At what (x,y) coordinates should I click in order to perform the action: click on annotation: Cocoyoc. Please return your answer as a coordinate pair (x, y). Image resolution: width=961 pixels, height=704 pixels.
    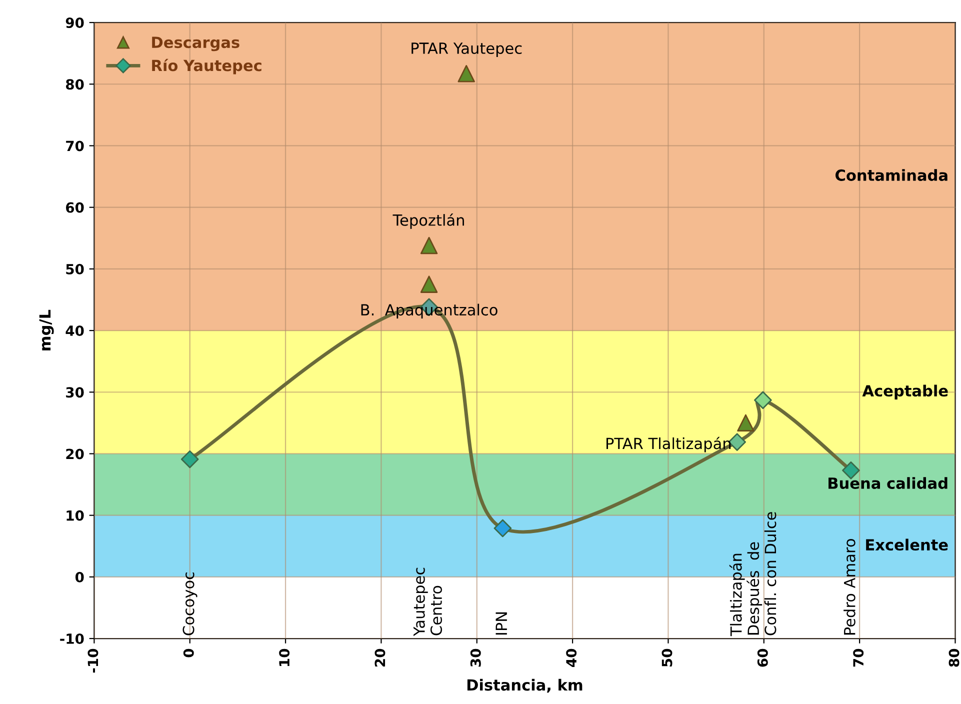
    Looking at the image, I should click on (190, 604).